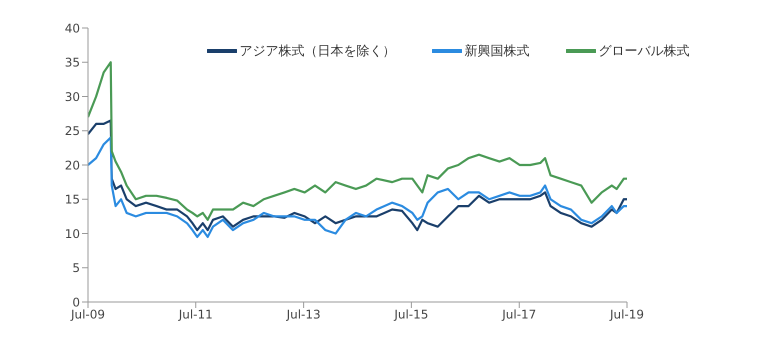 The height and width of the screenshot is (338, 780). What do you see at coordinates (410, 315) in the screenshot?
I see `x-tick-label: Jul-15` at bounding box center [410, 315].